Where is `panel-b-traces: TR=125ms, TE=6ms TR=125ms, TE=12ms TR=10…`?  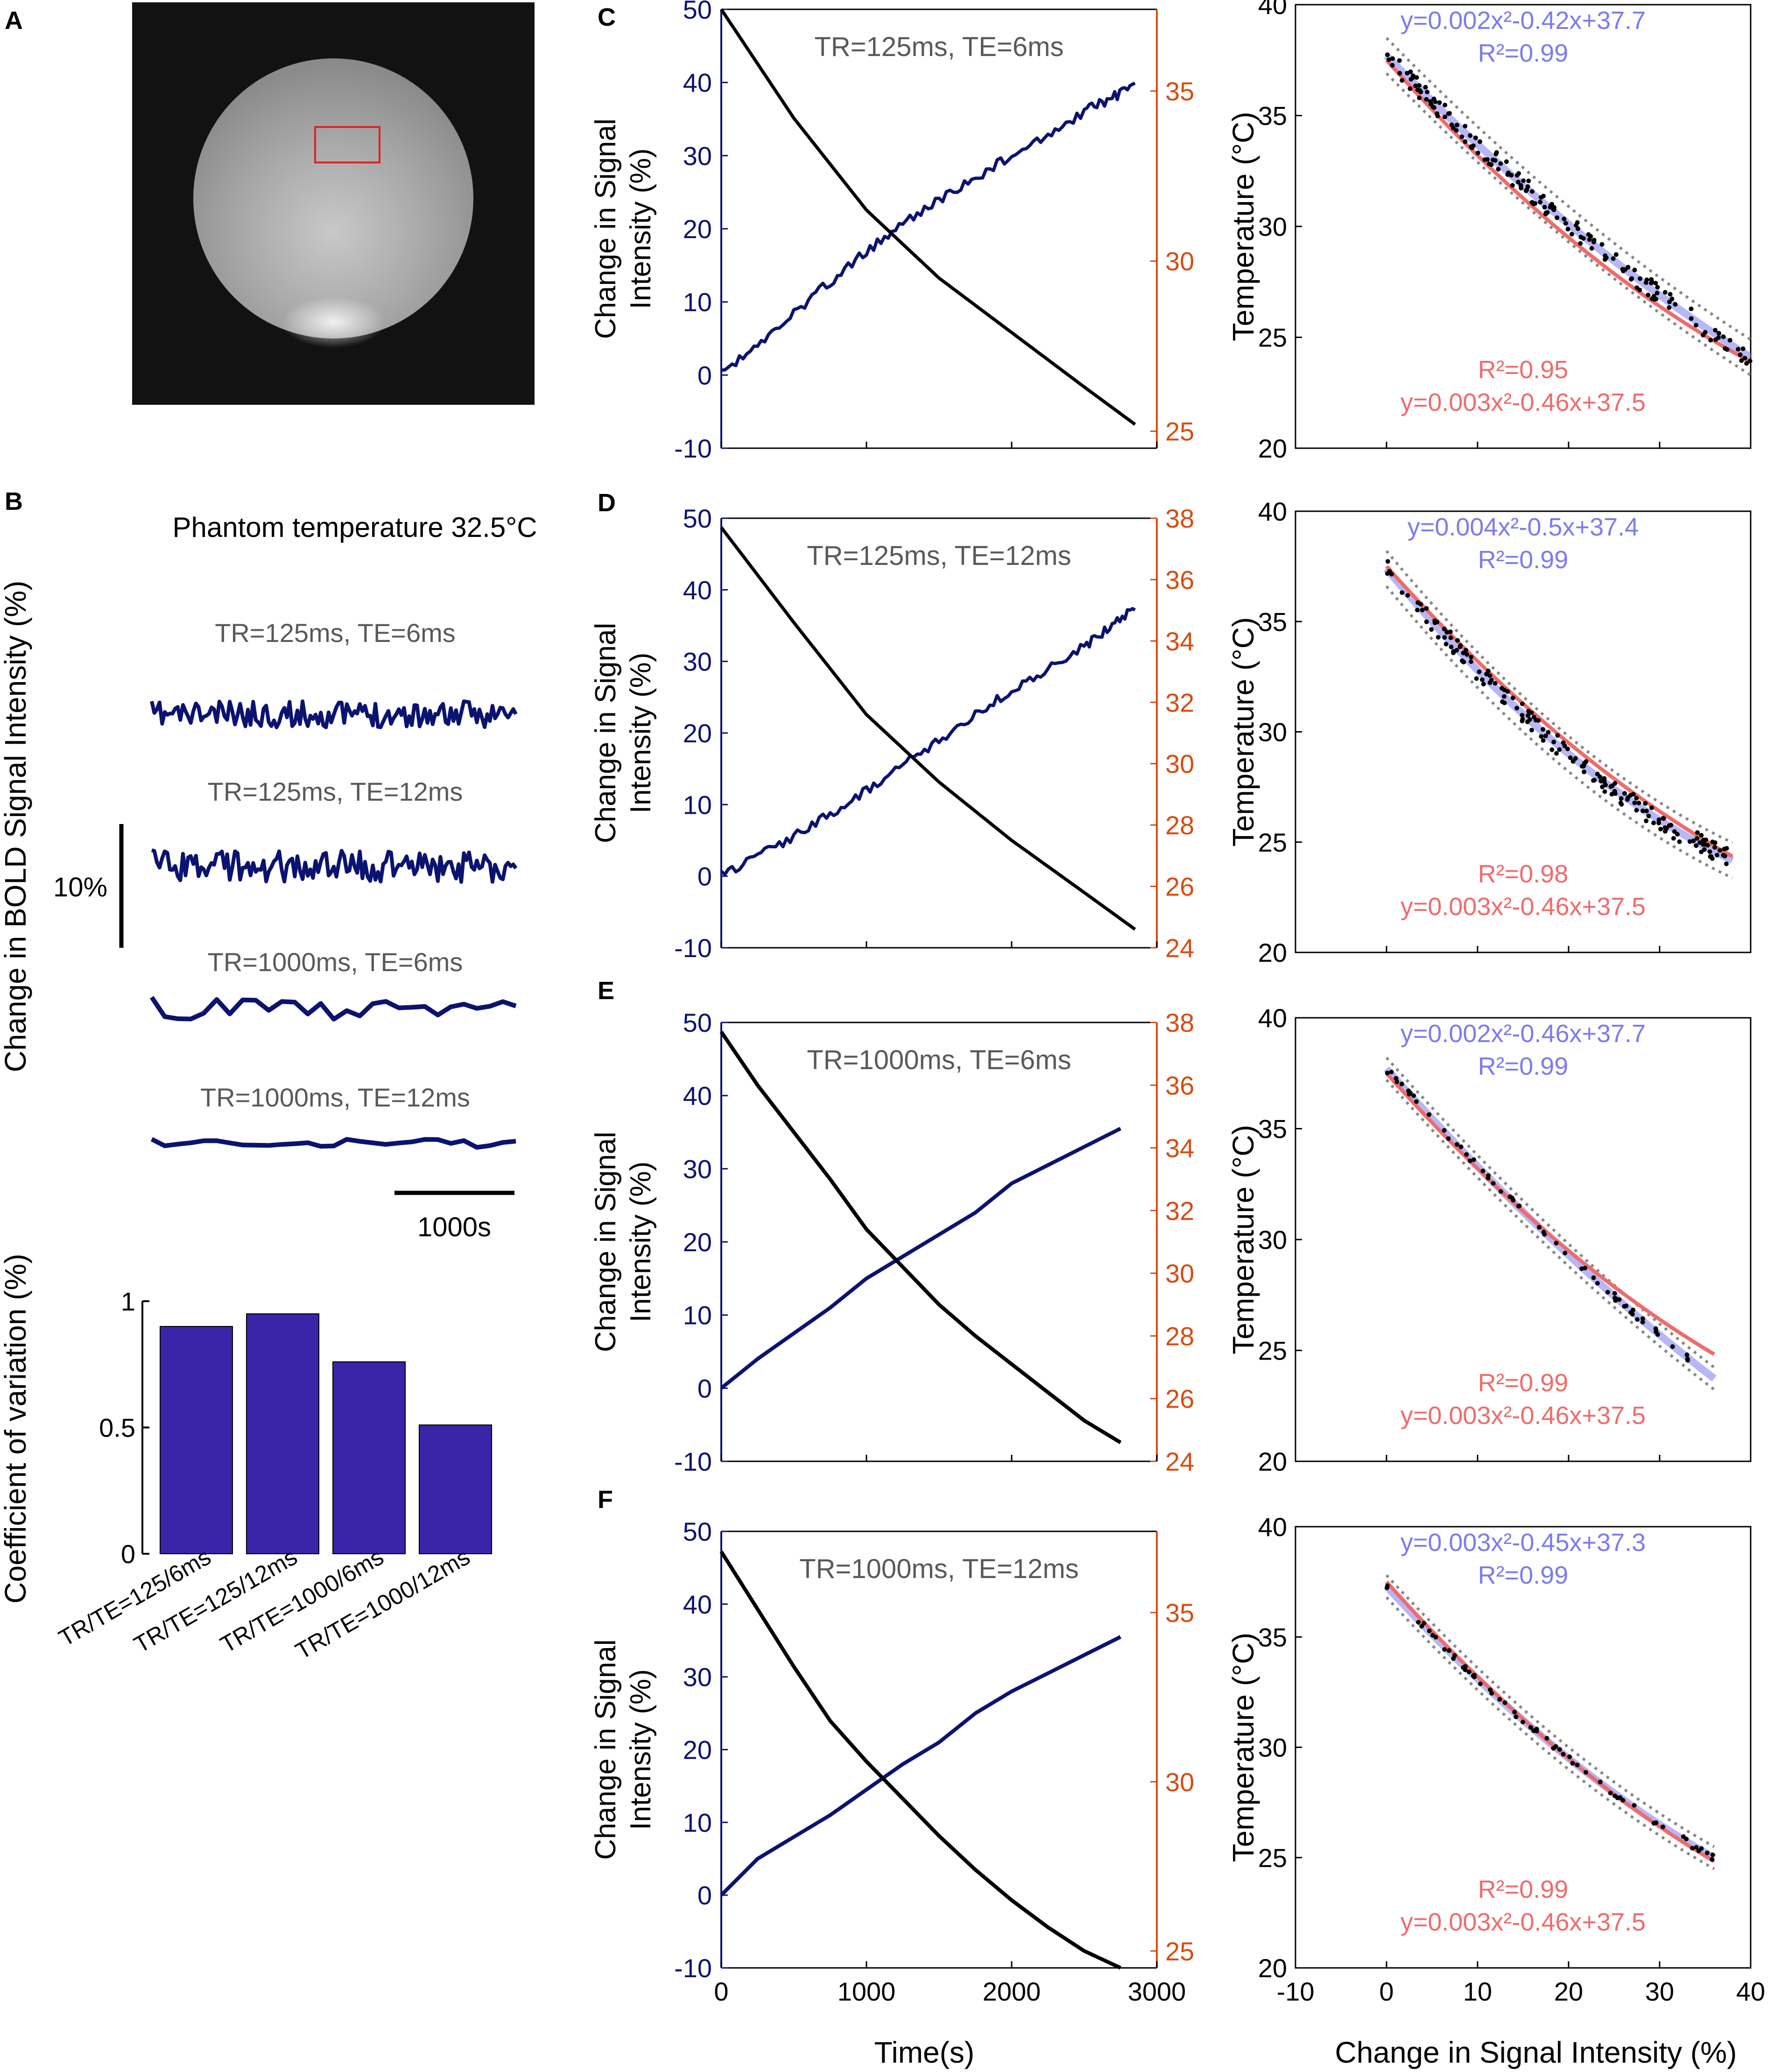
panel-b-traces: TR=125ms, TE=6ms TR=125ms, TE=12ms TR=10… is located at coordinates (333, 884).